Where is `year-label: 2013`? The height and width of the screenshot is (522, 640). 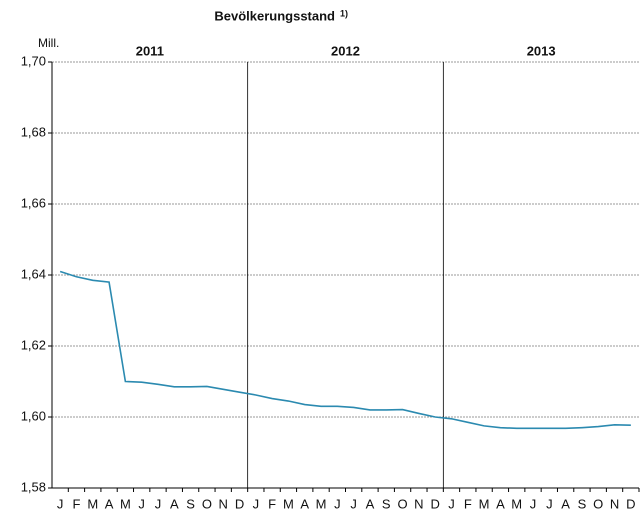 year-label: 2013 is located at coordinates (541, 50).